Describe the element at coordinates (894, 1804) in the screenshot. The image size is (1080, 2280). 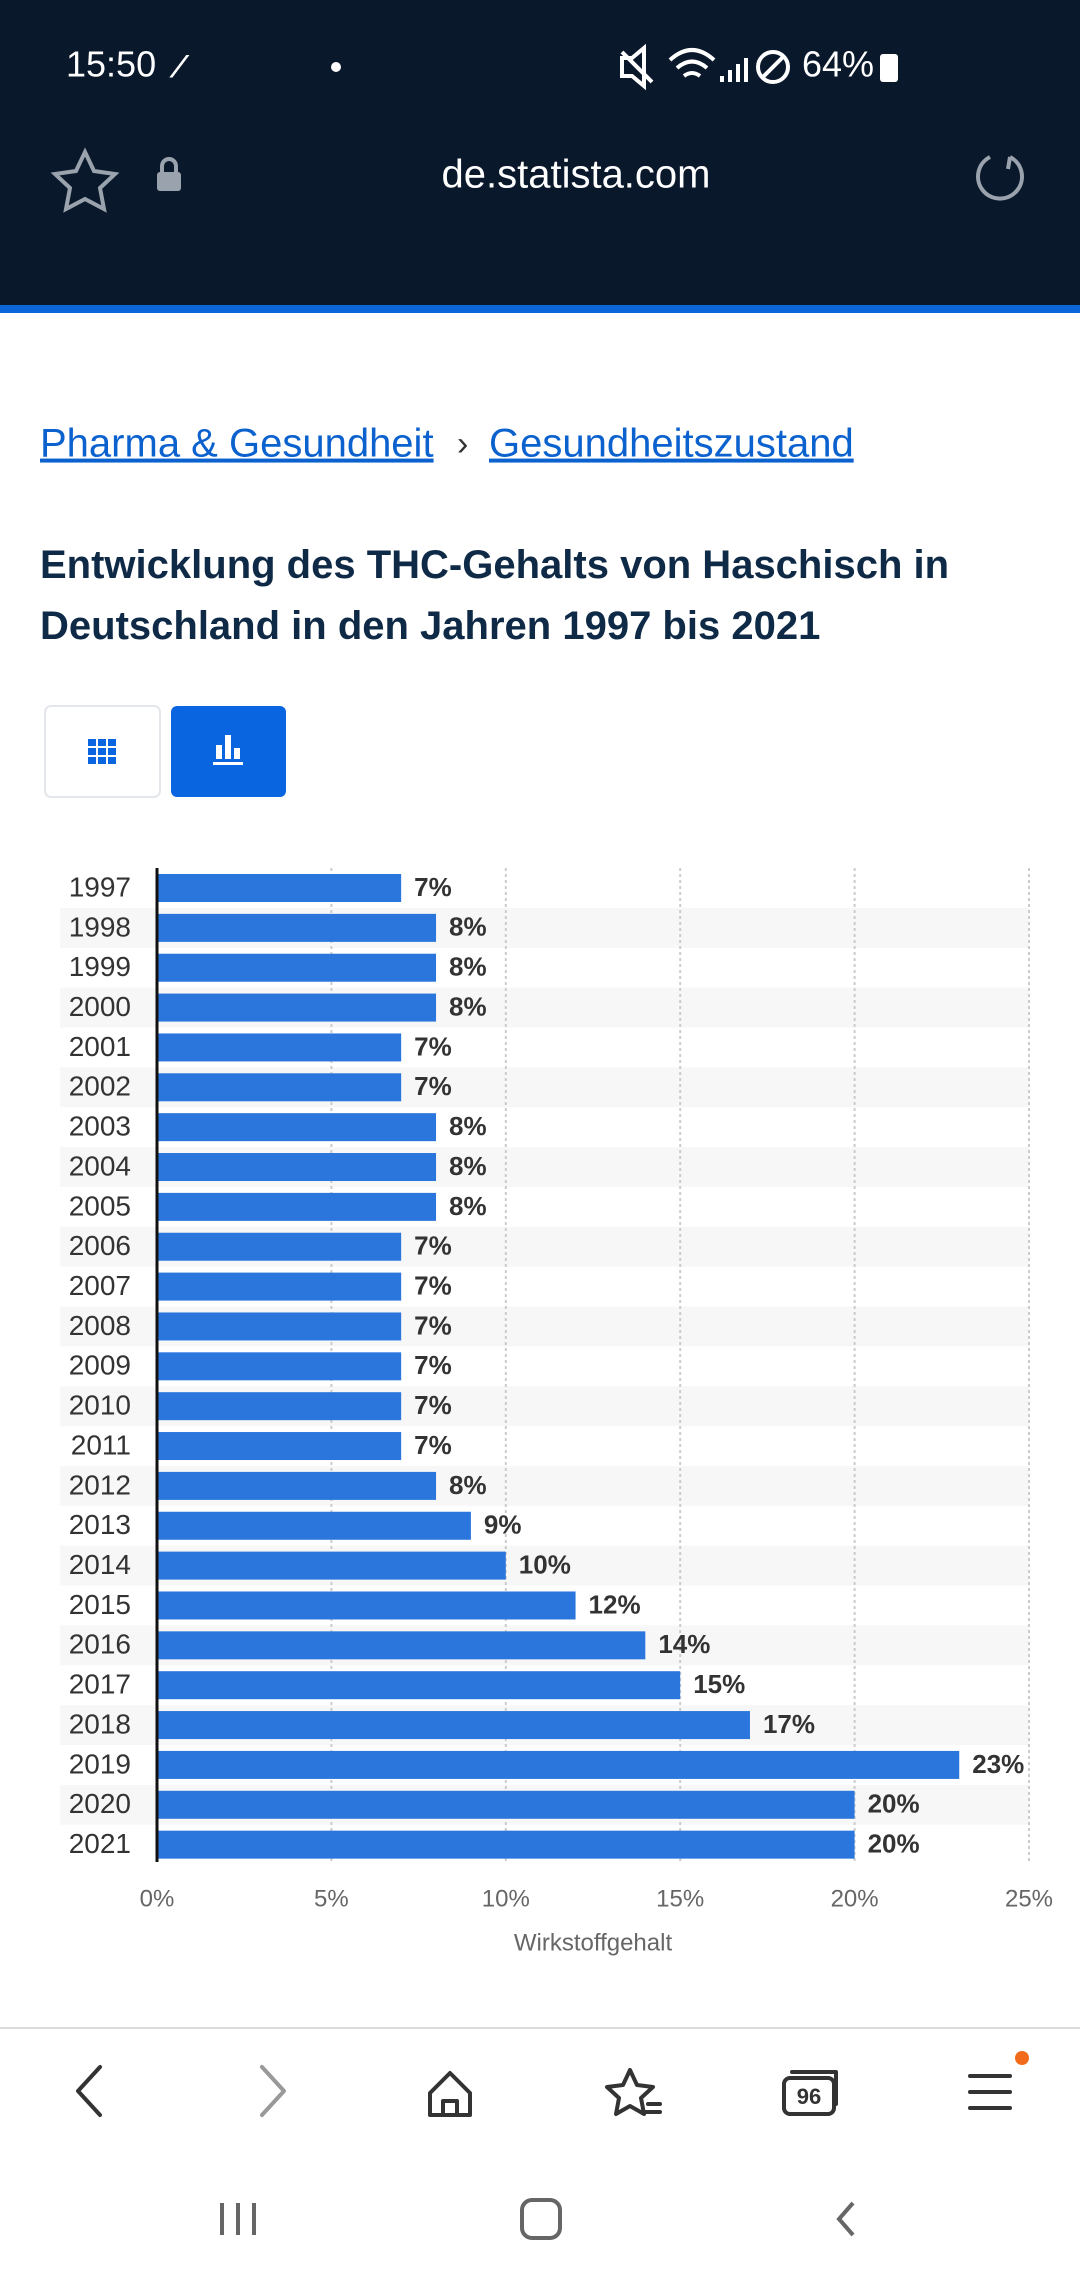
I see `value-label: 20%` at that location.